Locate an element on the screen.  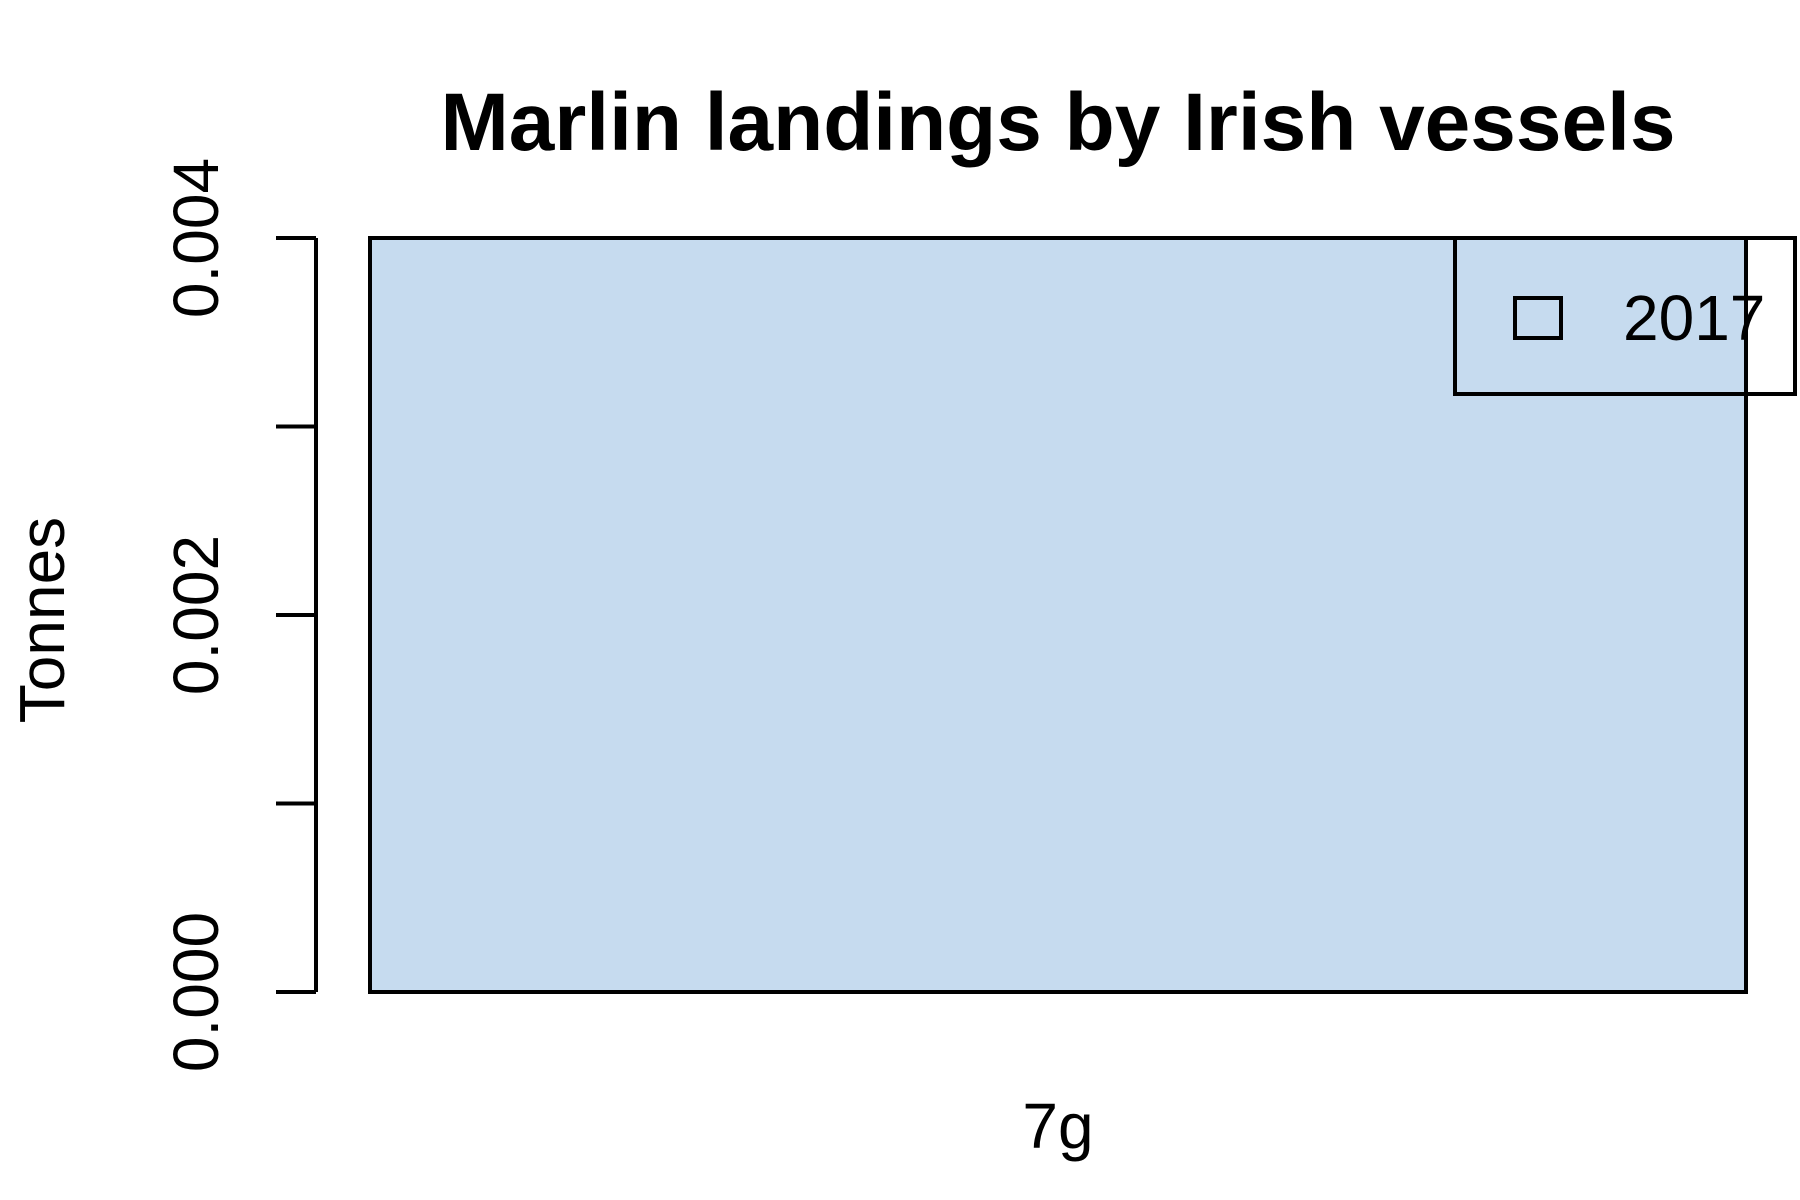
x-tick-label-0: 7g is located at coordinates (1057, 1126).